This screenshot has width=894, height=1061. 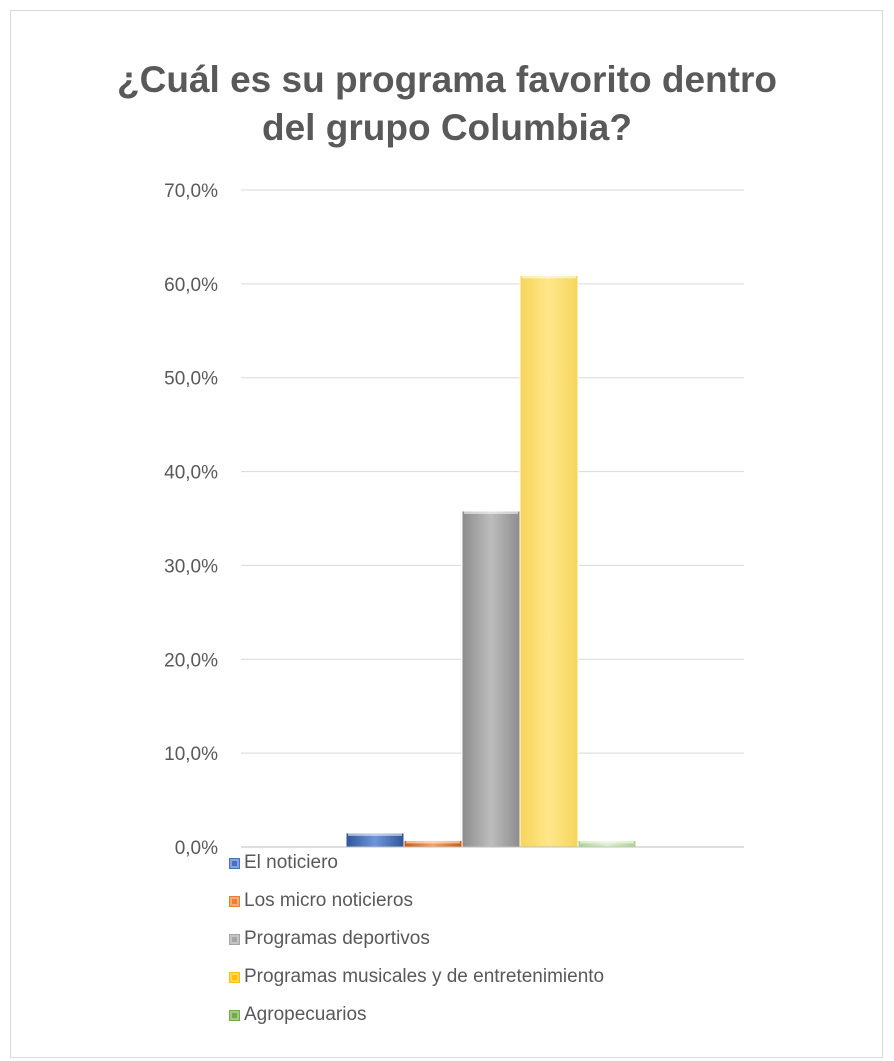 What do you see at coordinates (491, 679) in the screenshot?
I see `bar-programas-deportivos` at bounding box center [491, 679].